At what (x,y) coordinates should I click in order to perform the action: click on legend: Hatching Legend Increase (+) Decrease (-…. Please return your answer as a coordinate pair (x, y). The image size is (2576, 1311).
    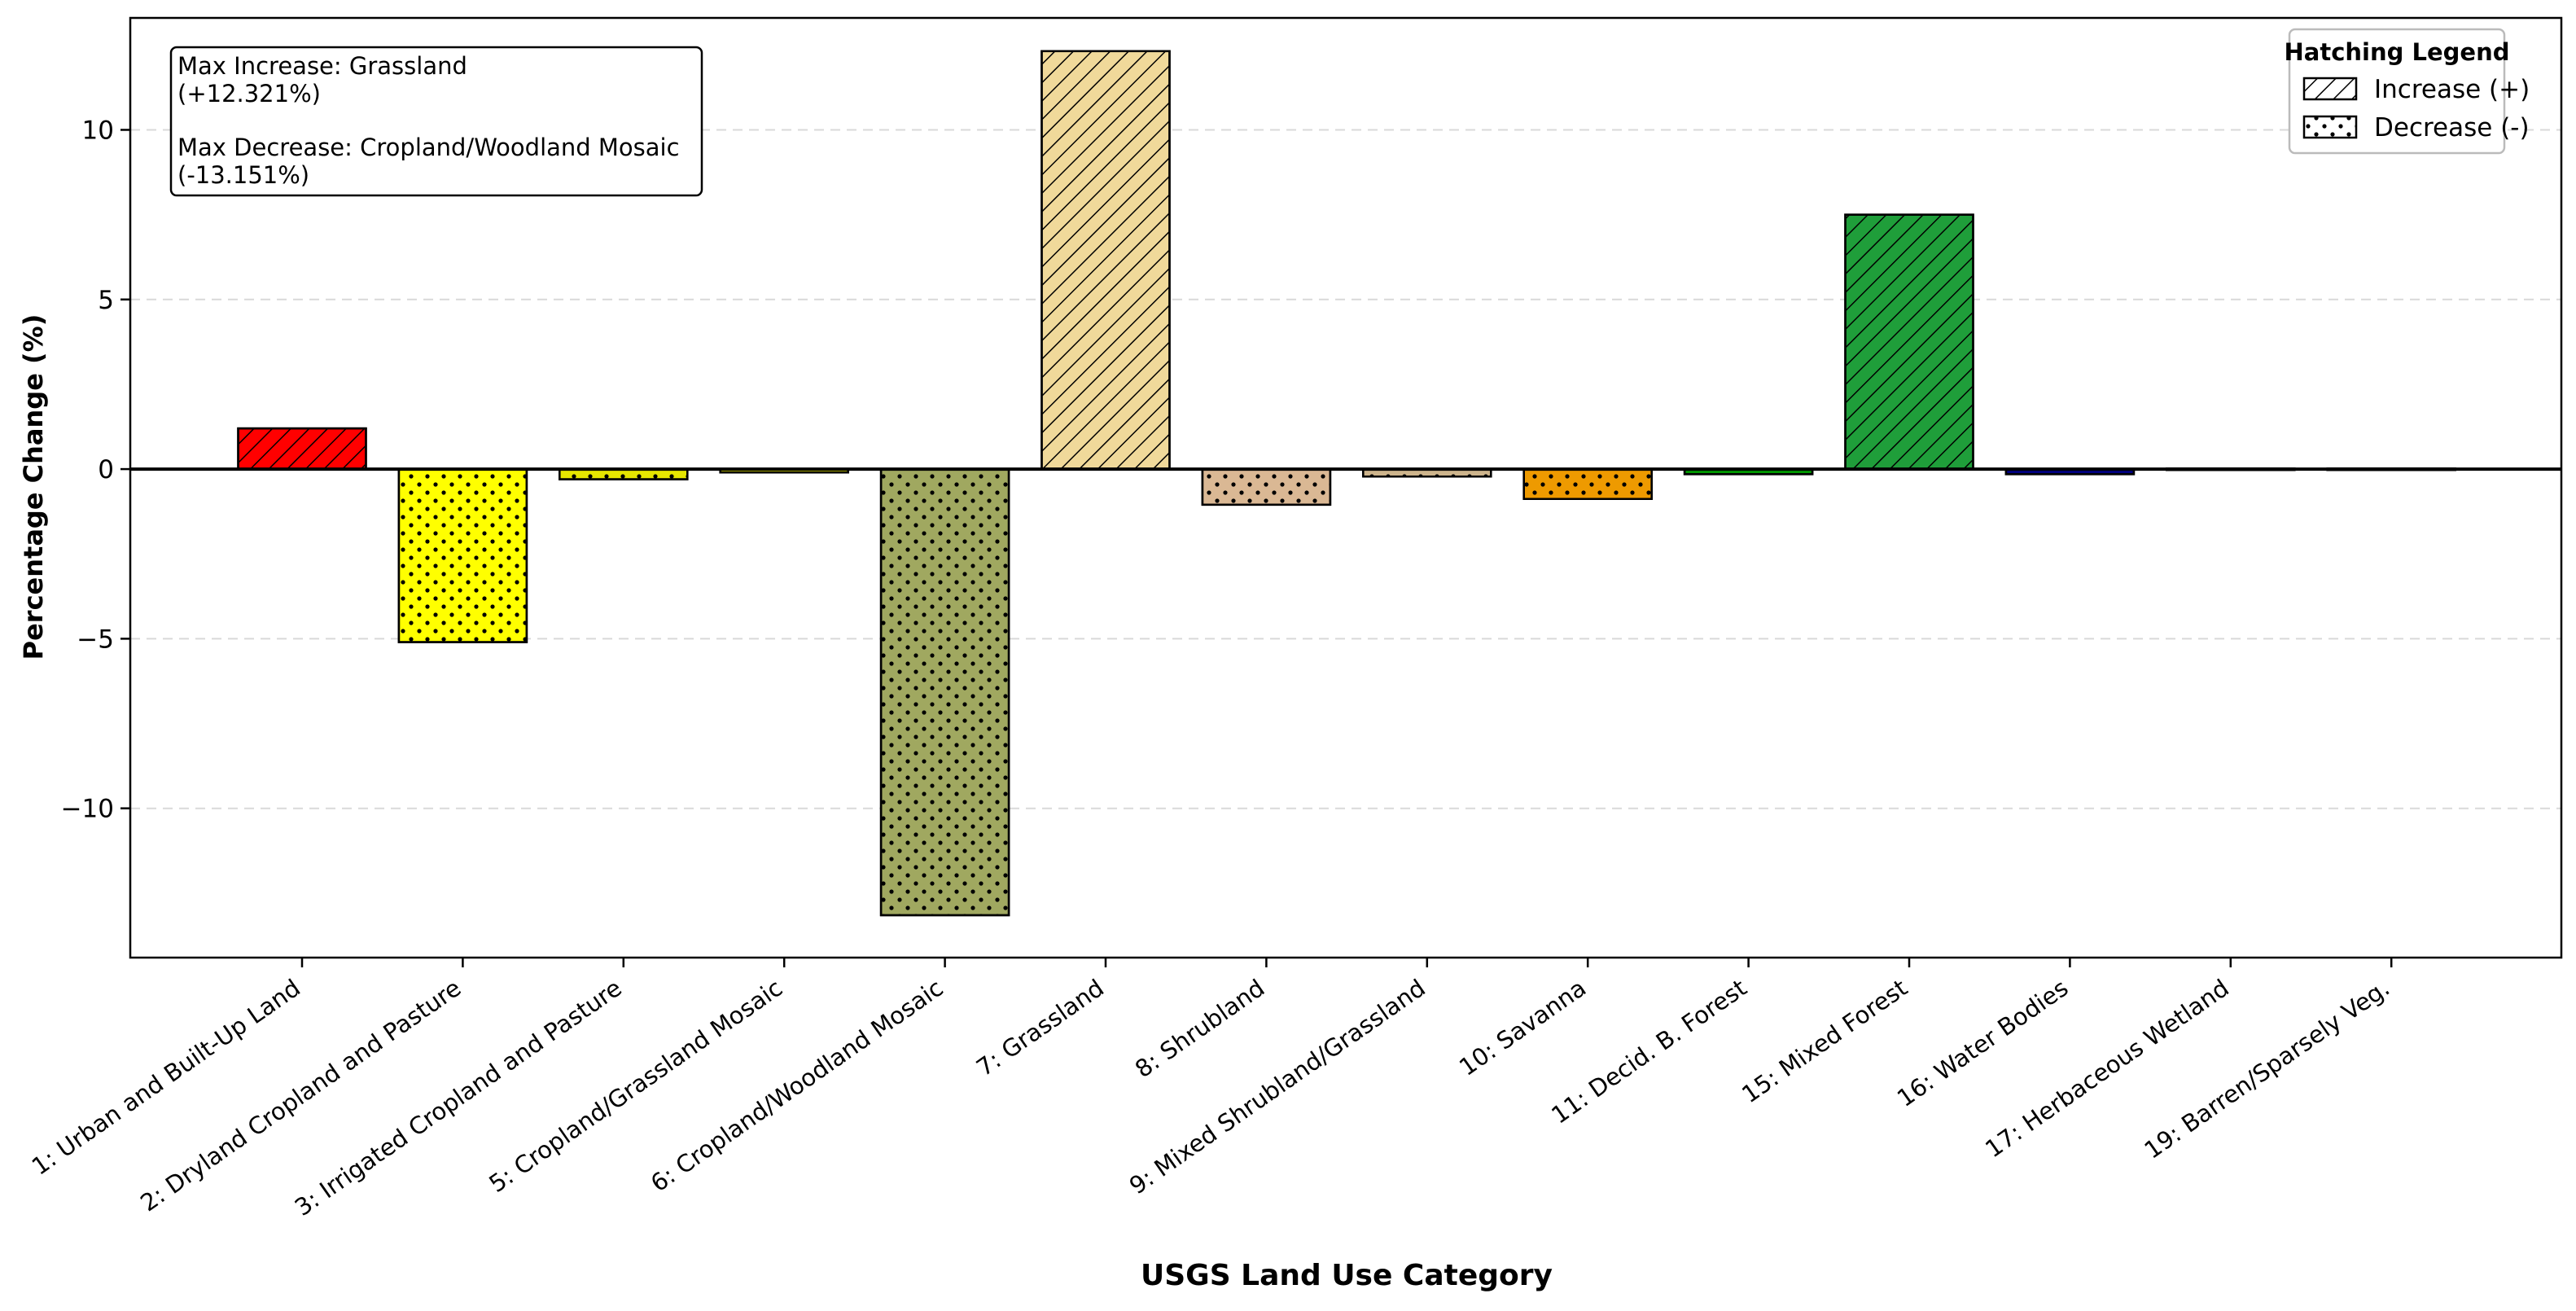
    Looking at the image, I should click on (2407, 92).